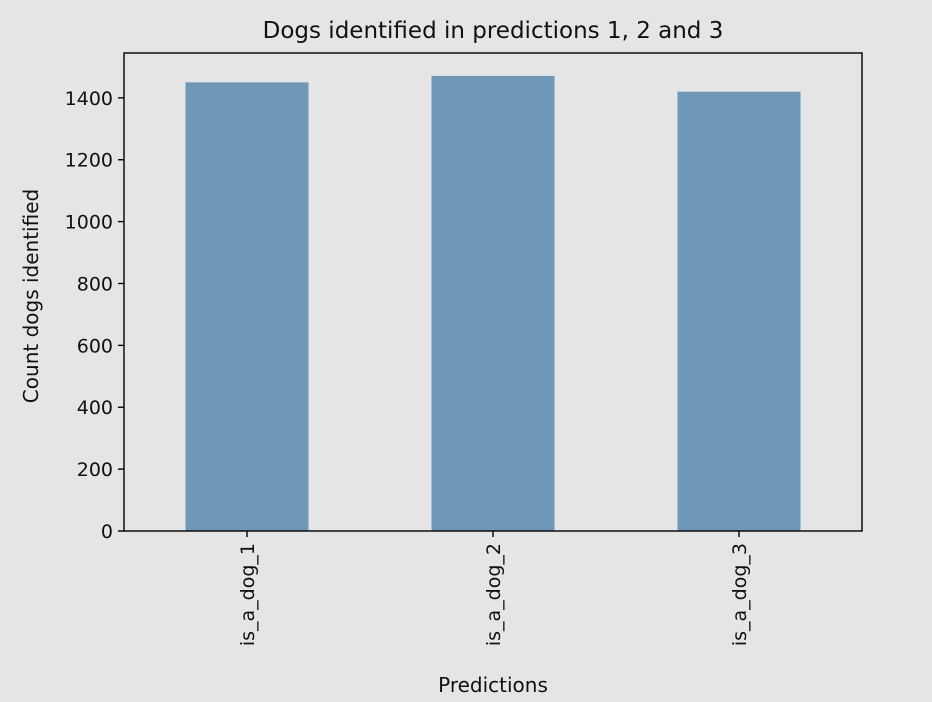 Image resolution: width=932 pixels, height=702 pixels. Describe the element at coordinates (107, 532) in the screenshot. I see `y-tick-label: 0` at that location.